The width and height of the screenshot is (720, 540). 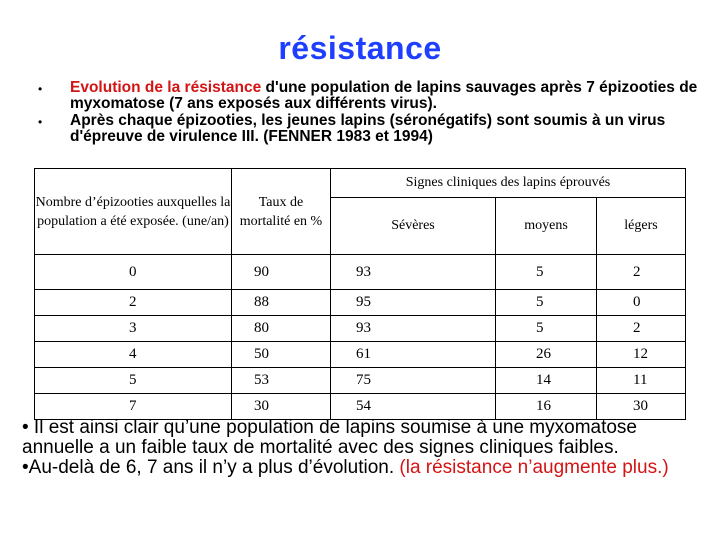 I want to click on cell-epizooties: 5, so click(x=133, y=380).